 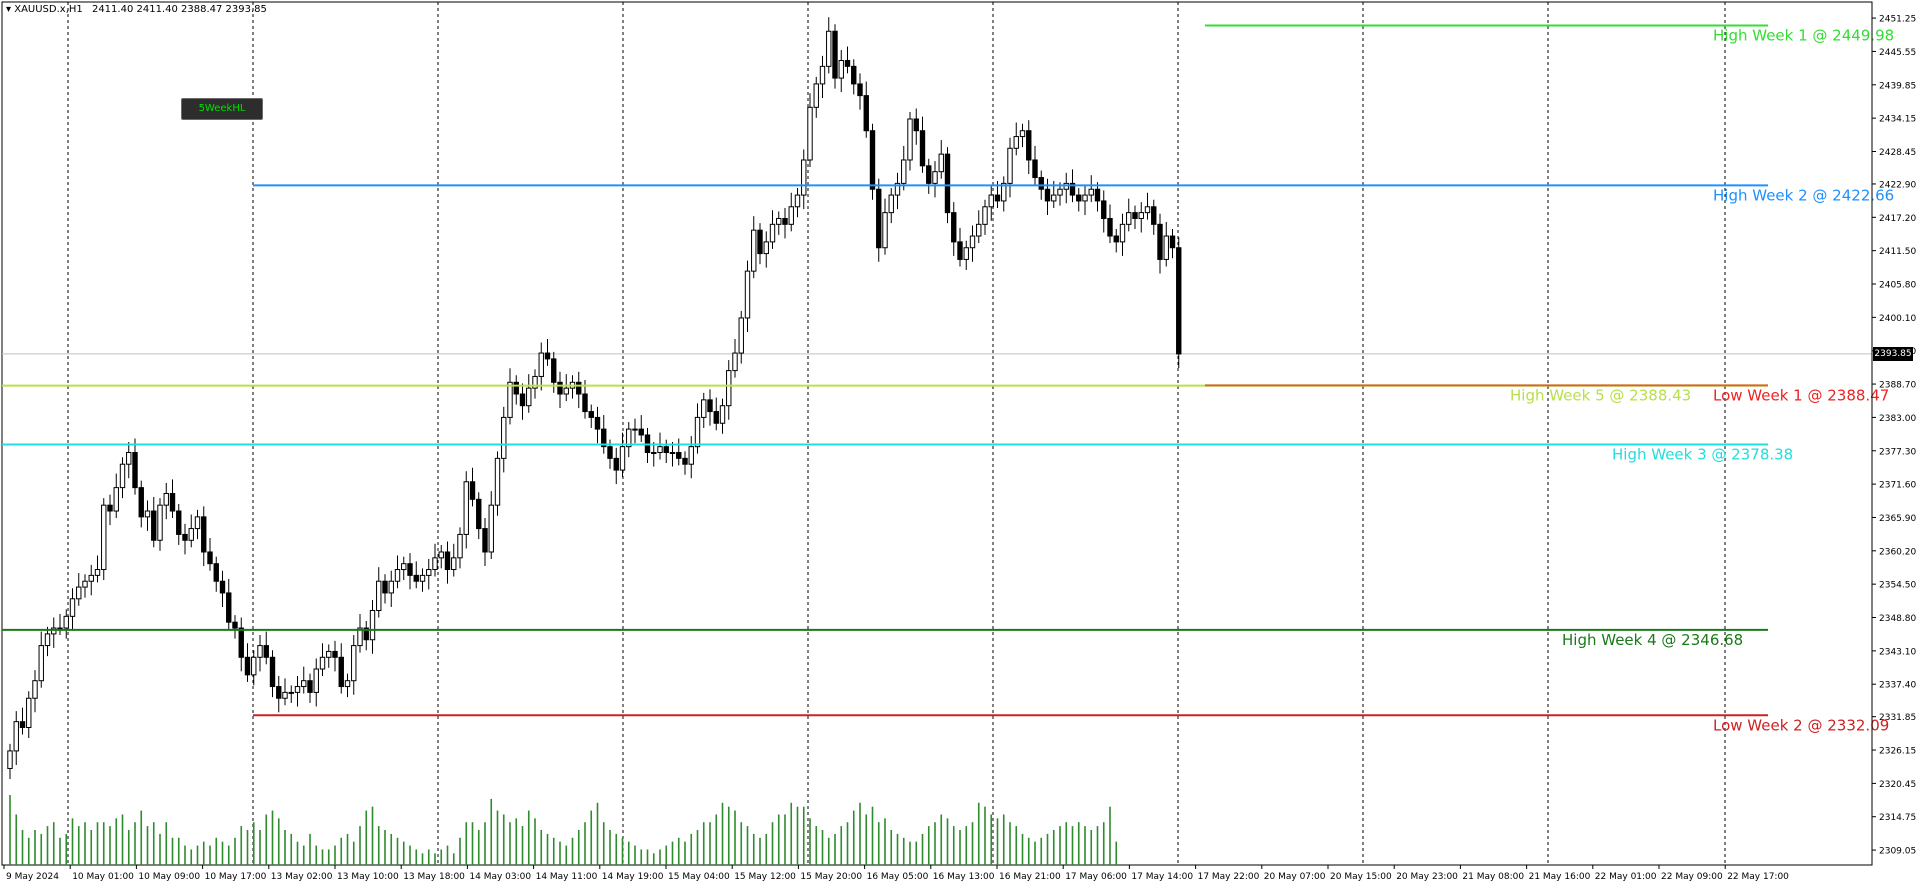 What do you see at coordinates (179, 9) in the screenshot?
I see `ohlc-readout: 2411.40 2411.40 2388.47 2393.85` at bounding box center [179, 9].